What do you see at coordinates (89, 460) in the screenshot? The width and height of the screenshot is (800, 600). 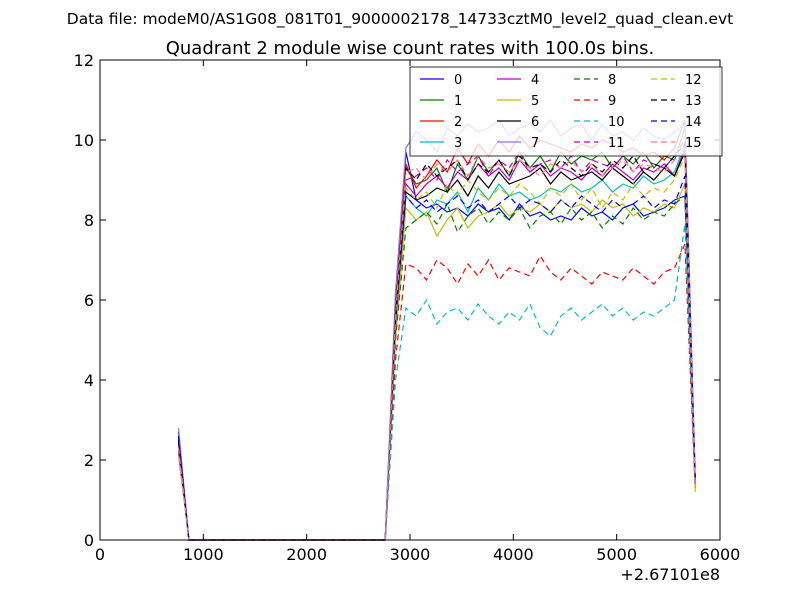 I see `y-tick-label: 2` at bounding box center [89, 460].